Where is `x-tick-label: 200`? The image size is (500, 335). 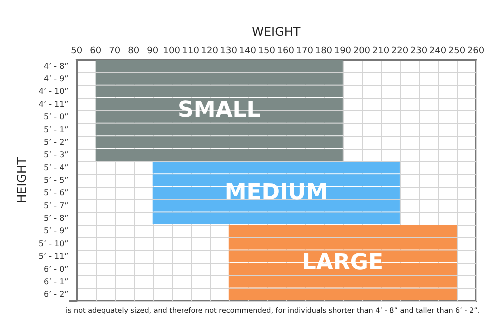 x-tick-label: 200 is located at coordinates (362, 51).